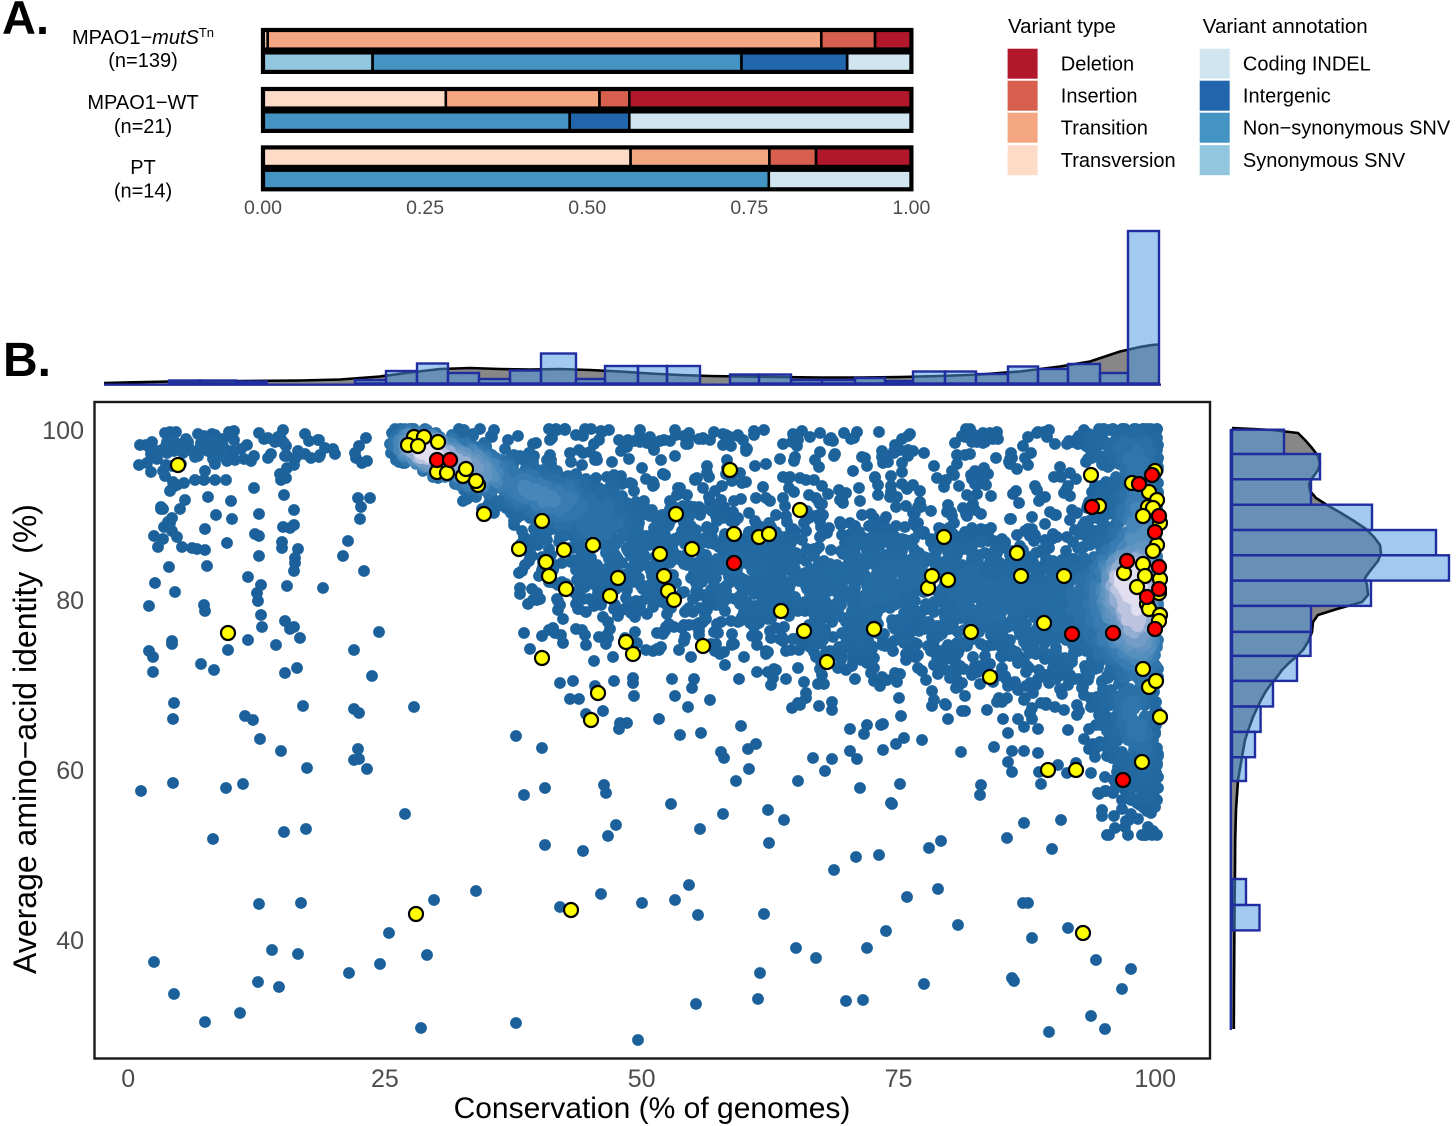 This screenshot has width=1456, height=1126. What do you see at coordinates (749, 208) in the screenshot?
I see `svg-text: 0.75` at bounding box center [749, 208].